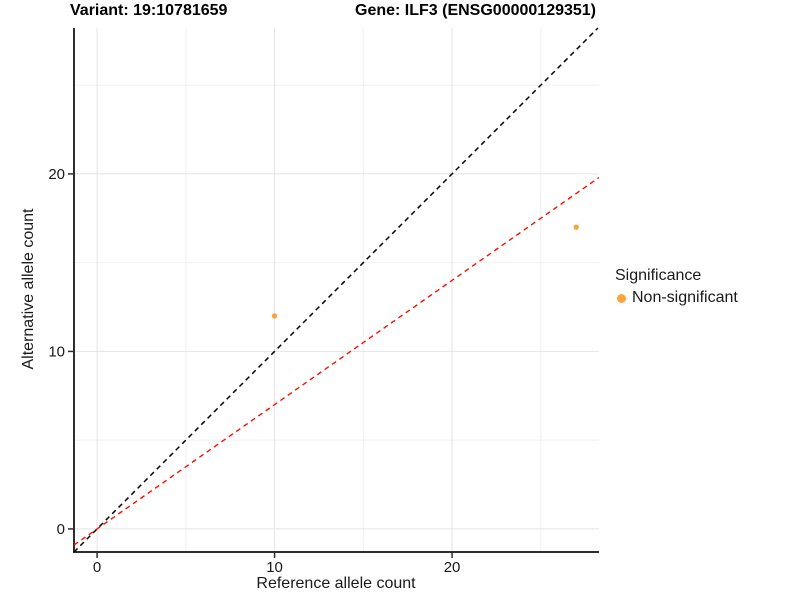 This screenshot has height=600, width=800. I want to click on plot-title-variant: Variant: 19:10781659, so click(149, 10).